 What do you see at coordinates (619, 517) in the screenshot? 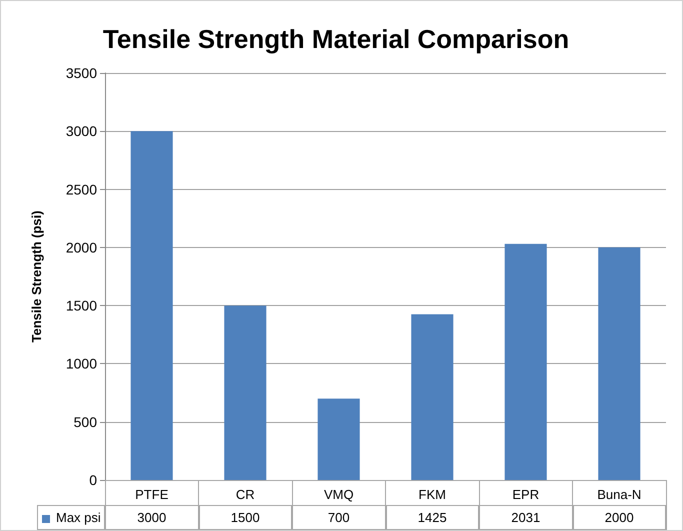
I see `data-label: 2000` at bounding box center [619, 517].